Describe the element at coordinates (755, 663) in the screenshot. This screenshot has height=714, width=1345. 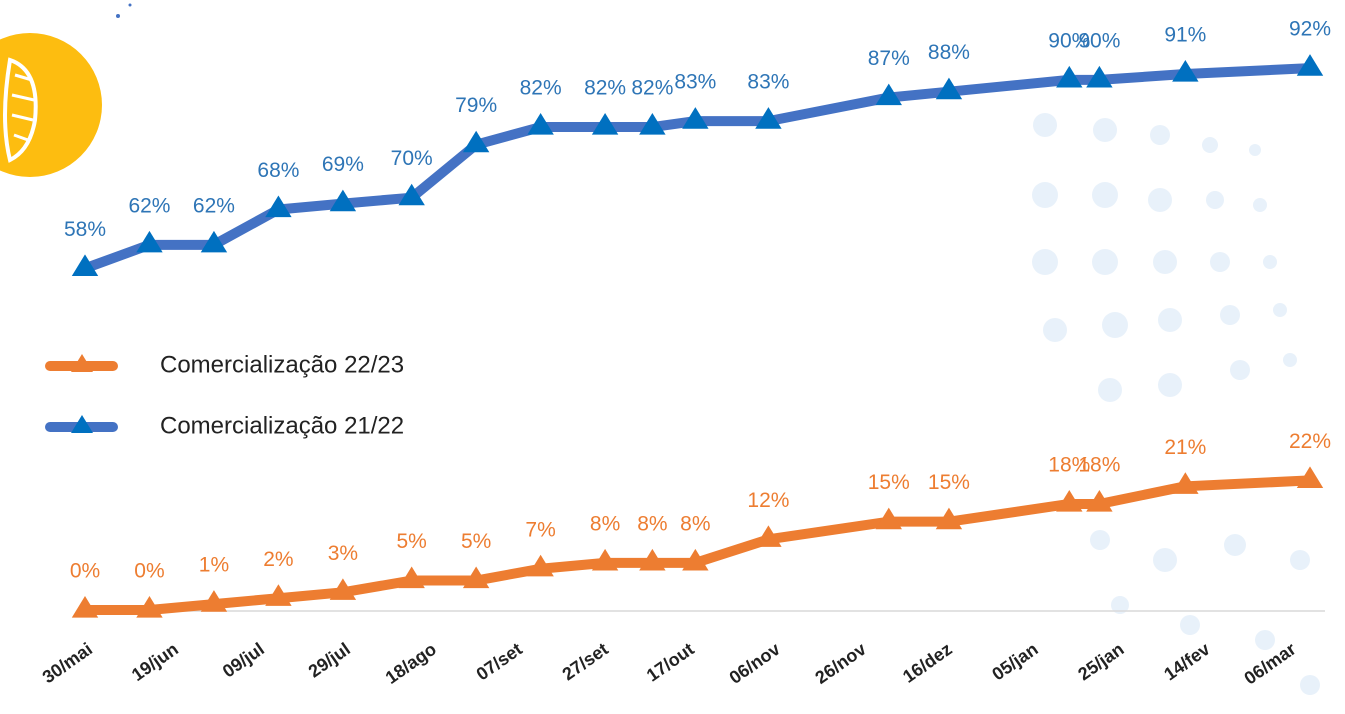
I see `x-tick-label: 06/nov` at that location.